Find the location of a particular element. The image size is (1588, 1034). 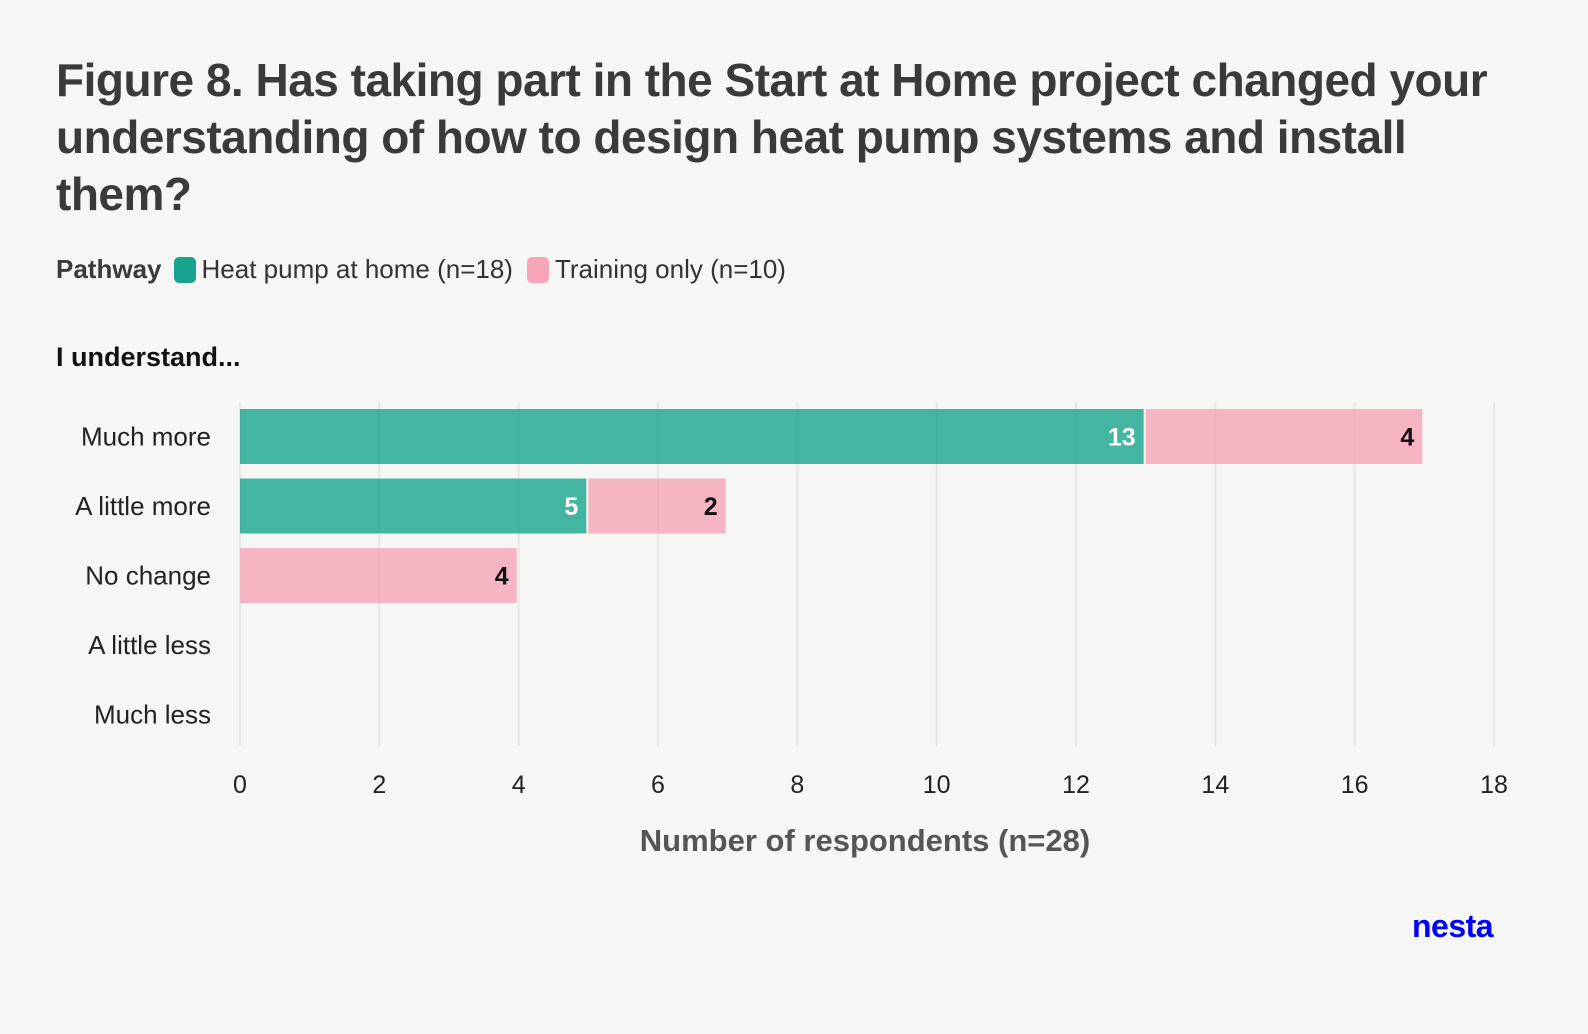

legend-label-heat-pump: Heat pump at home (n=18) is located at coordinates (357, 269).